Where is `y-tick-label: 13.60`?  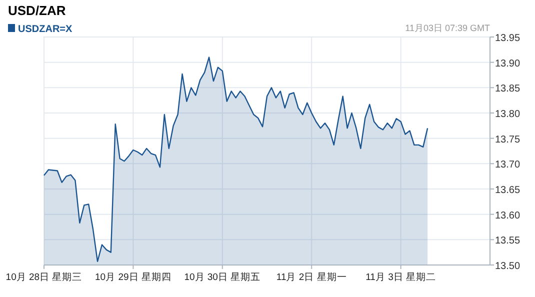
y-tick-label: 13.60 is located at coordinates (507, 216).